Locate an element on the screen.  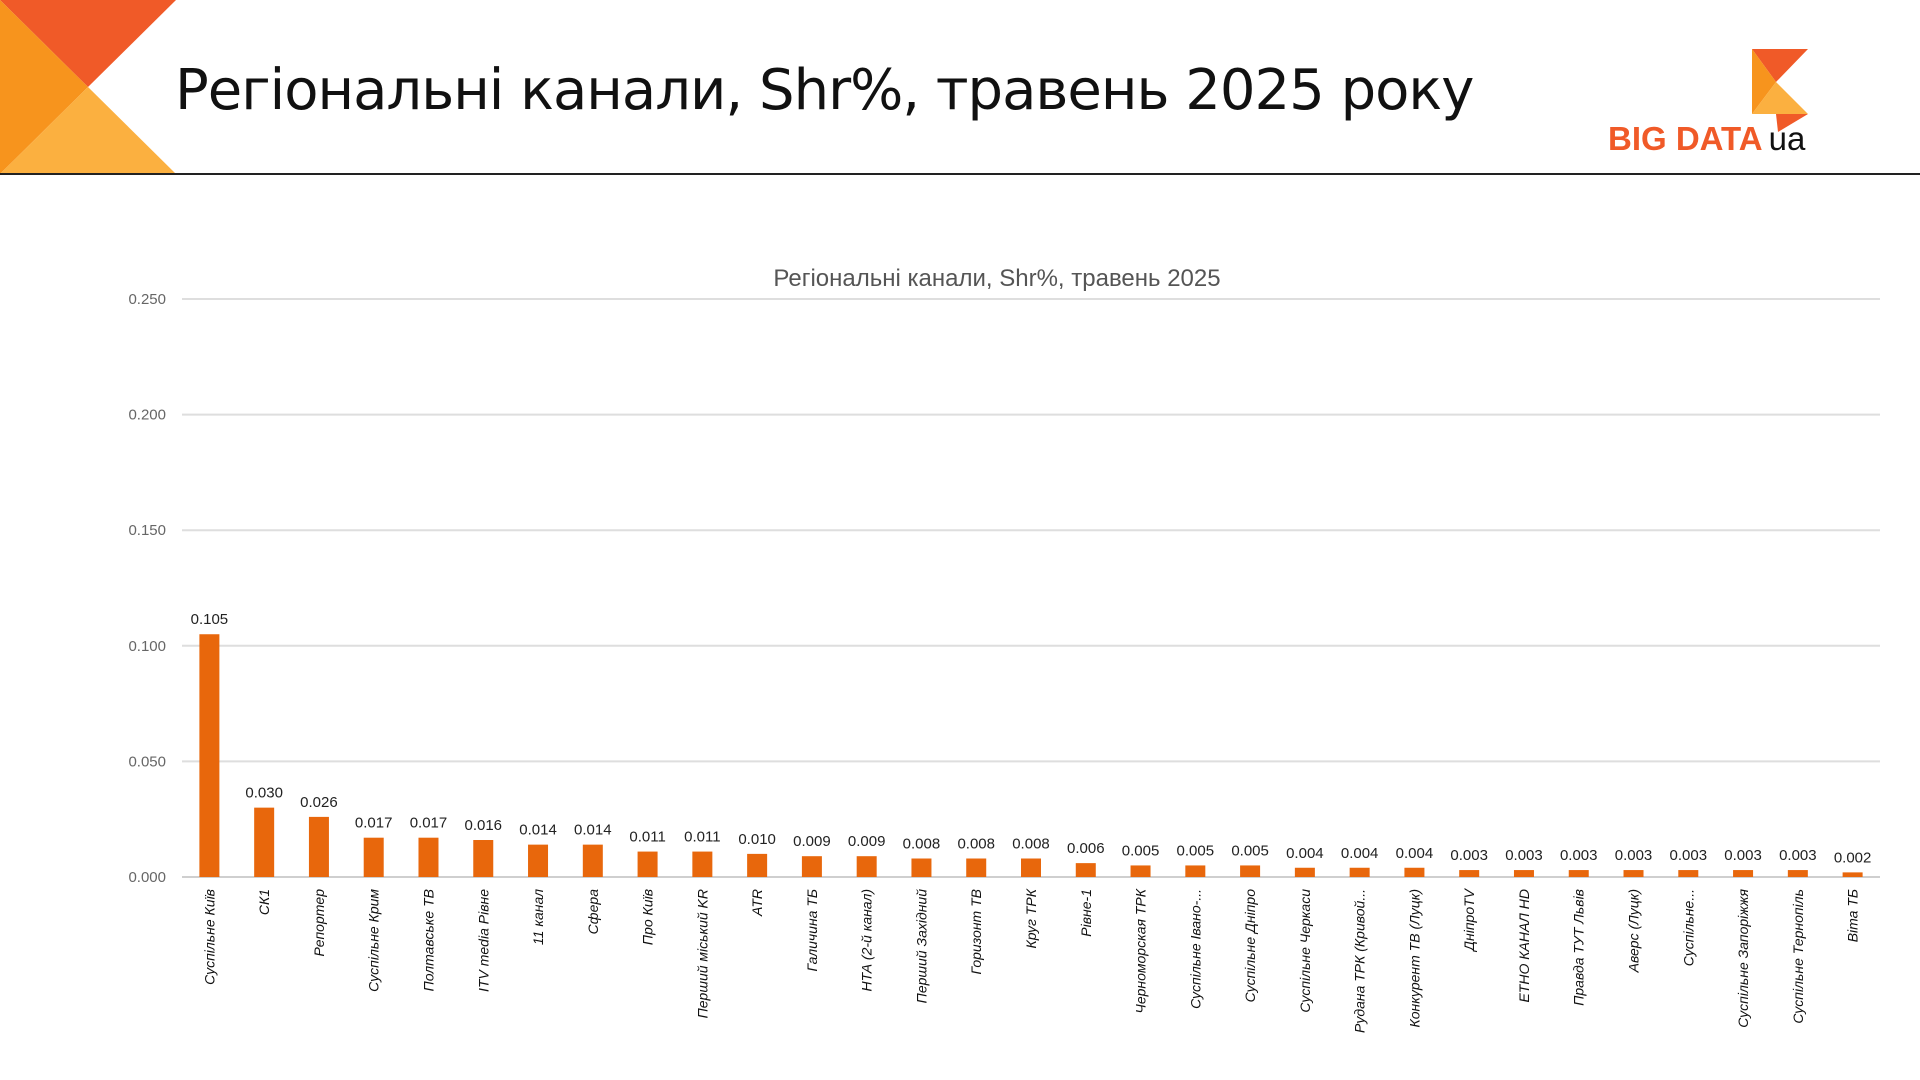
x-tick-label: Рівне-1 is located at coordinates (1086, 913).